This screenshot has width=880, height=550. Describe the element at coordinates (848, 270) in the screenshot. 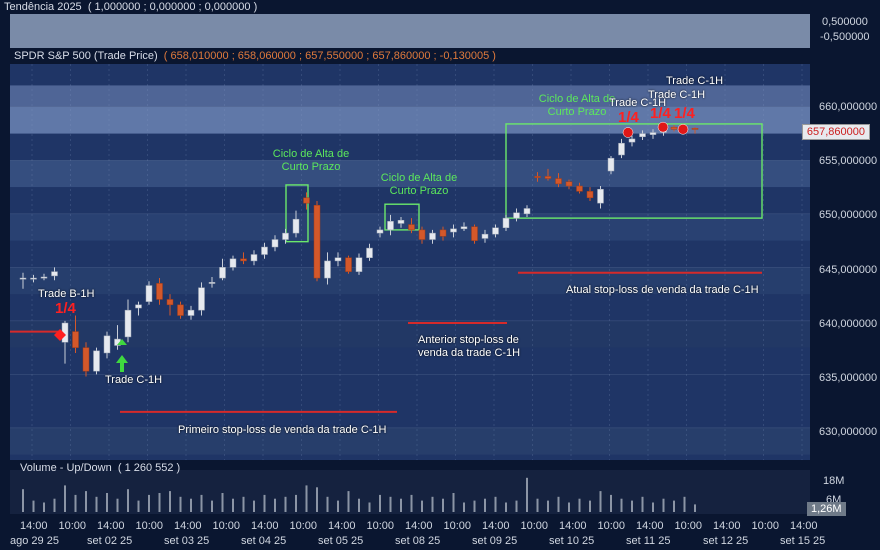

I see `price-tick: 645,000000` at that location.